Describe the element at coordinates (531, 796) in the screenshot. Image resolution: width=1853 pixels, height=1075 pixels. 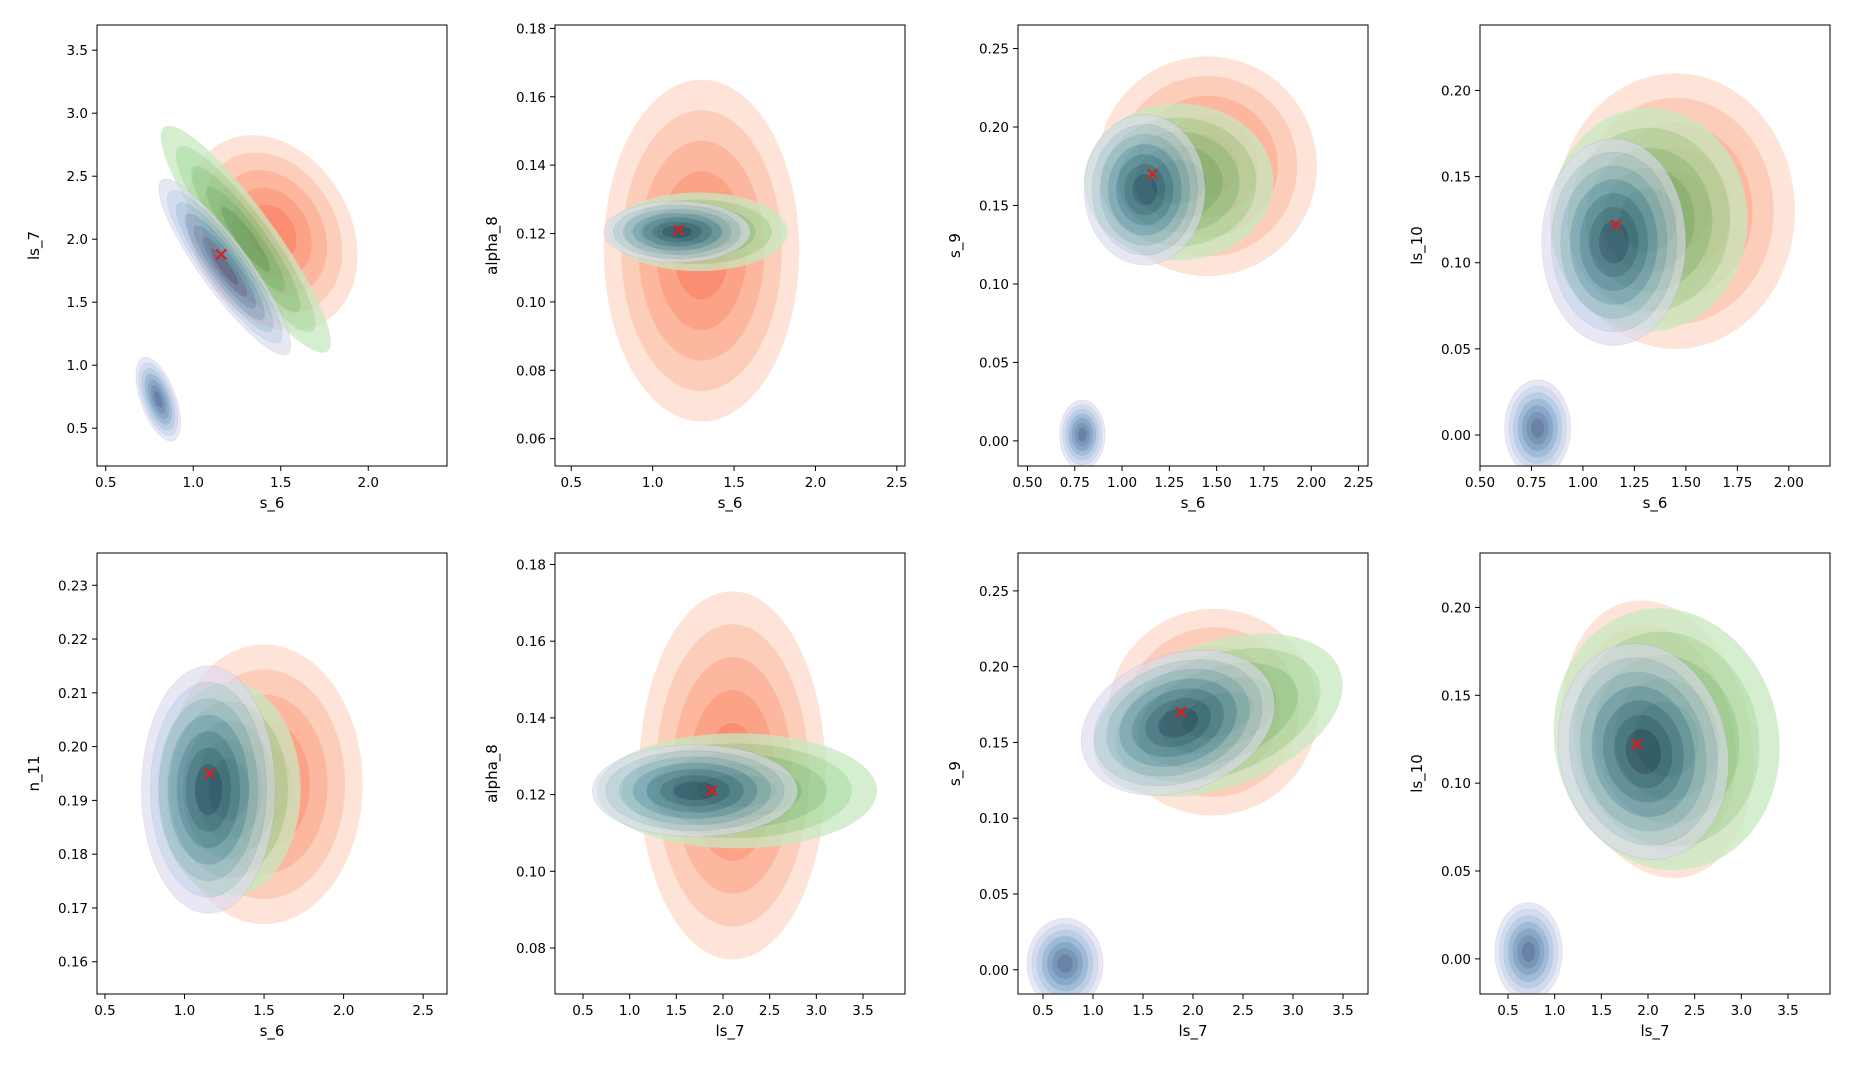
I see `y-tick-label: 0.12` at that location.